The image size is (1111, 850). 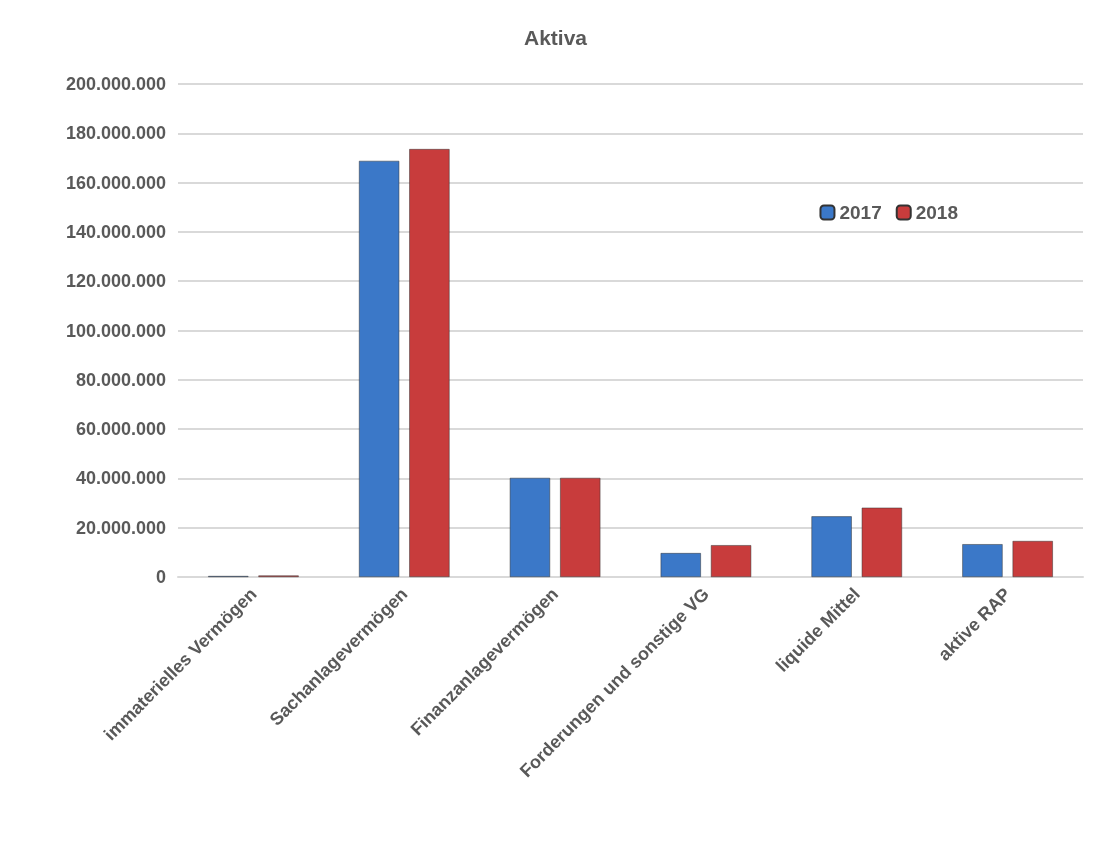 I want to click on y-tick-label: 120.000.000, so click(x=115, y=281).